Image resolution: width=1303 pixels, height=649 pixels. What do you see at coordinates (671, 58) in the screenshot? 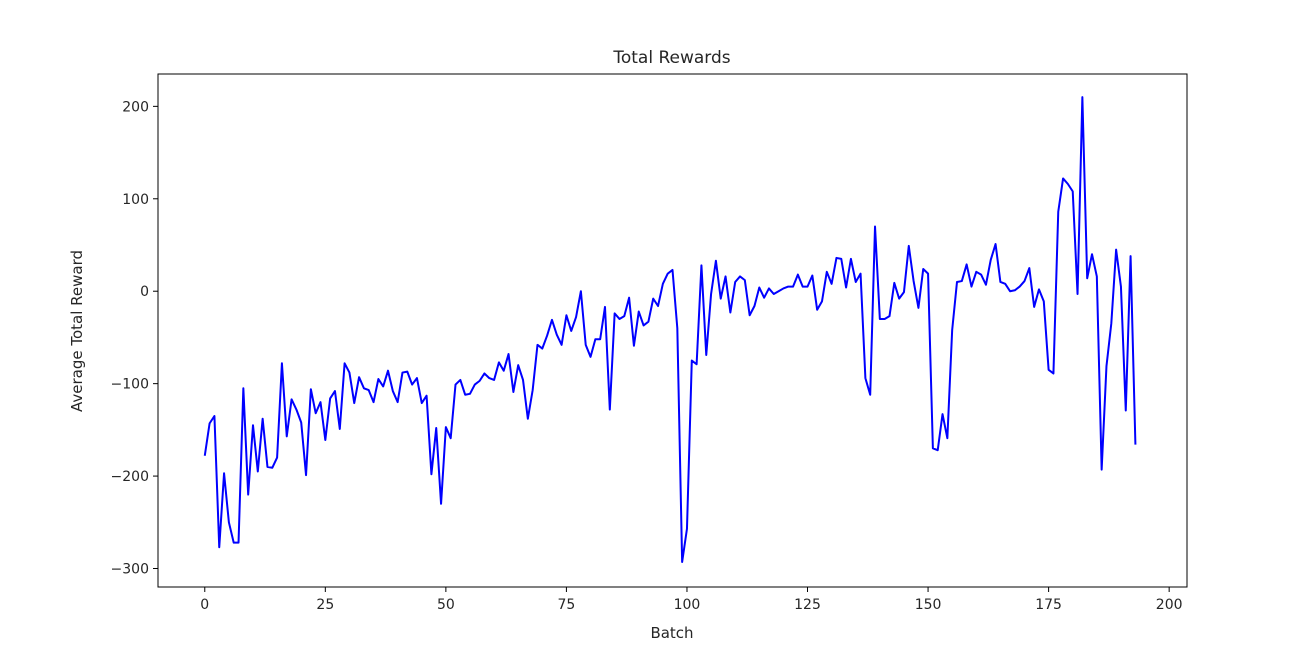
I see `chart-title: Total Rewards` at bounding box center [671, 58].